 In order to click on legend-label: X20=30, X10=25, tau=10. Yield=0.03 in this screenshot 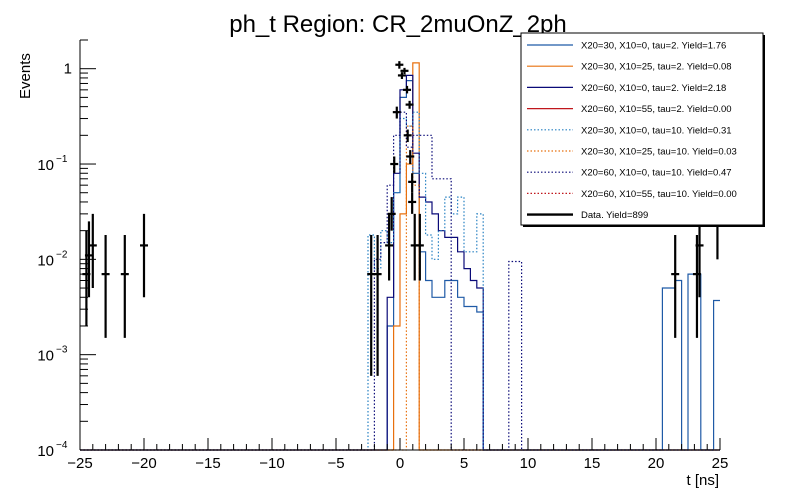, I will do `click(659, 152)`.